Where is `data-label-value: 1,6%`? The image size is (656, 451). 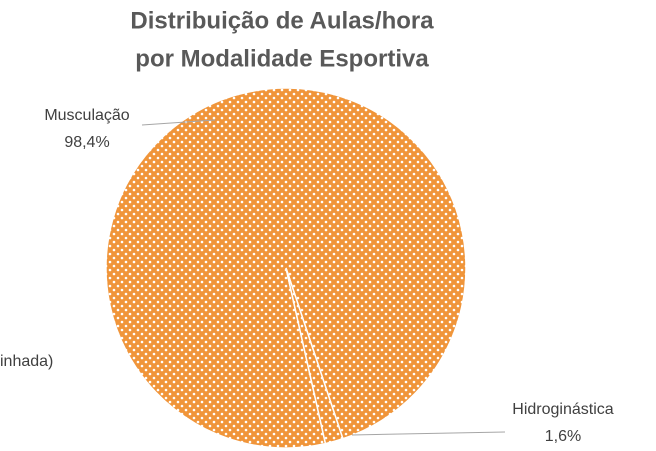
data-label-value: 1,6% is located at coordinates (563, 436).